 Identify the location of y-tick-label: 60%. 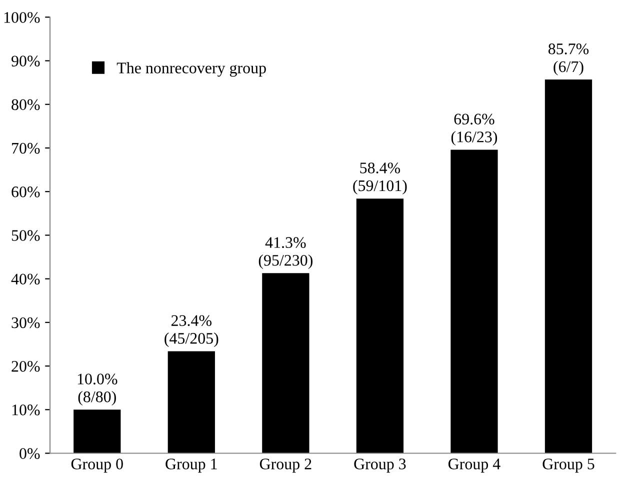
(26, 192).